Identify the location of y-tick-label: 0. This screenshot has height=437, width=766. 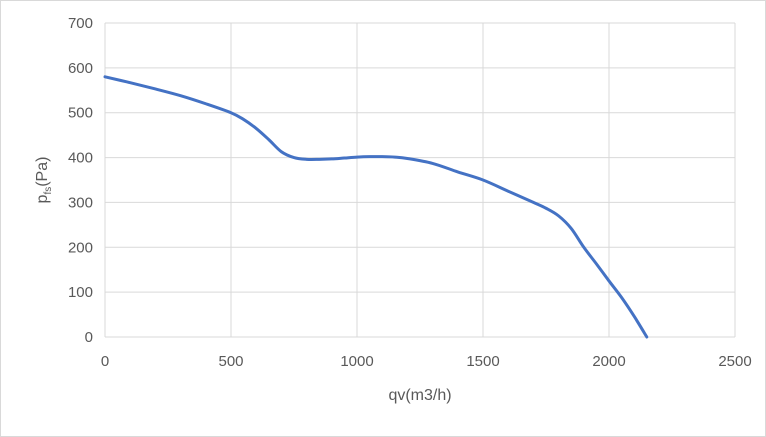
(89, 337).